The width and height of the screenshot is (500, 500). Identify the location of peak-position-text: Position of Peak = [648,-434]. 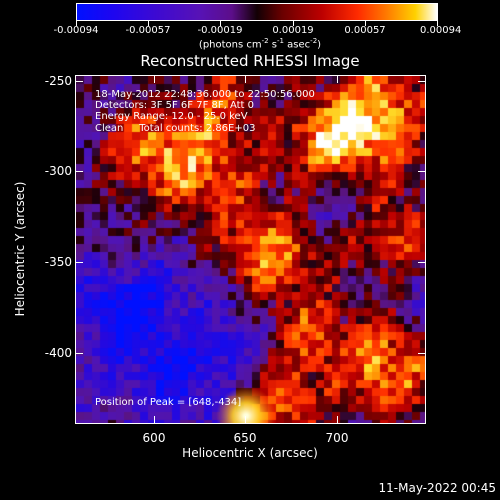
(168, 402).